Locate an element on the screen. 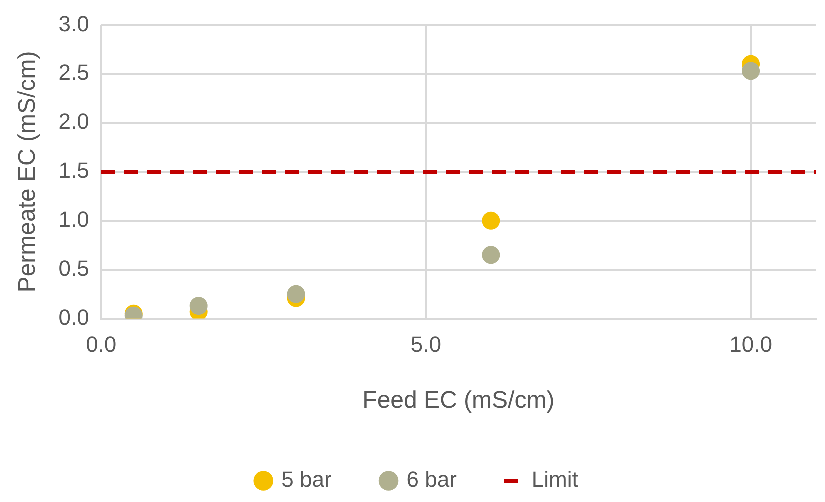 The image size is (825, 502). legend-label: 5 bar is located at coordinates (307, 479).